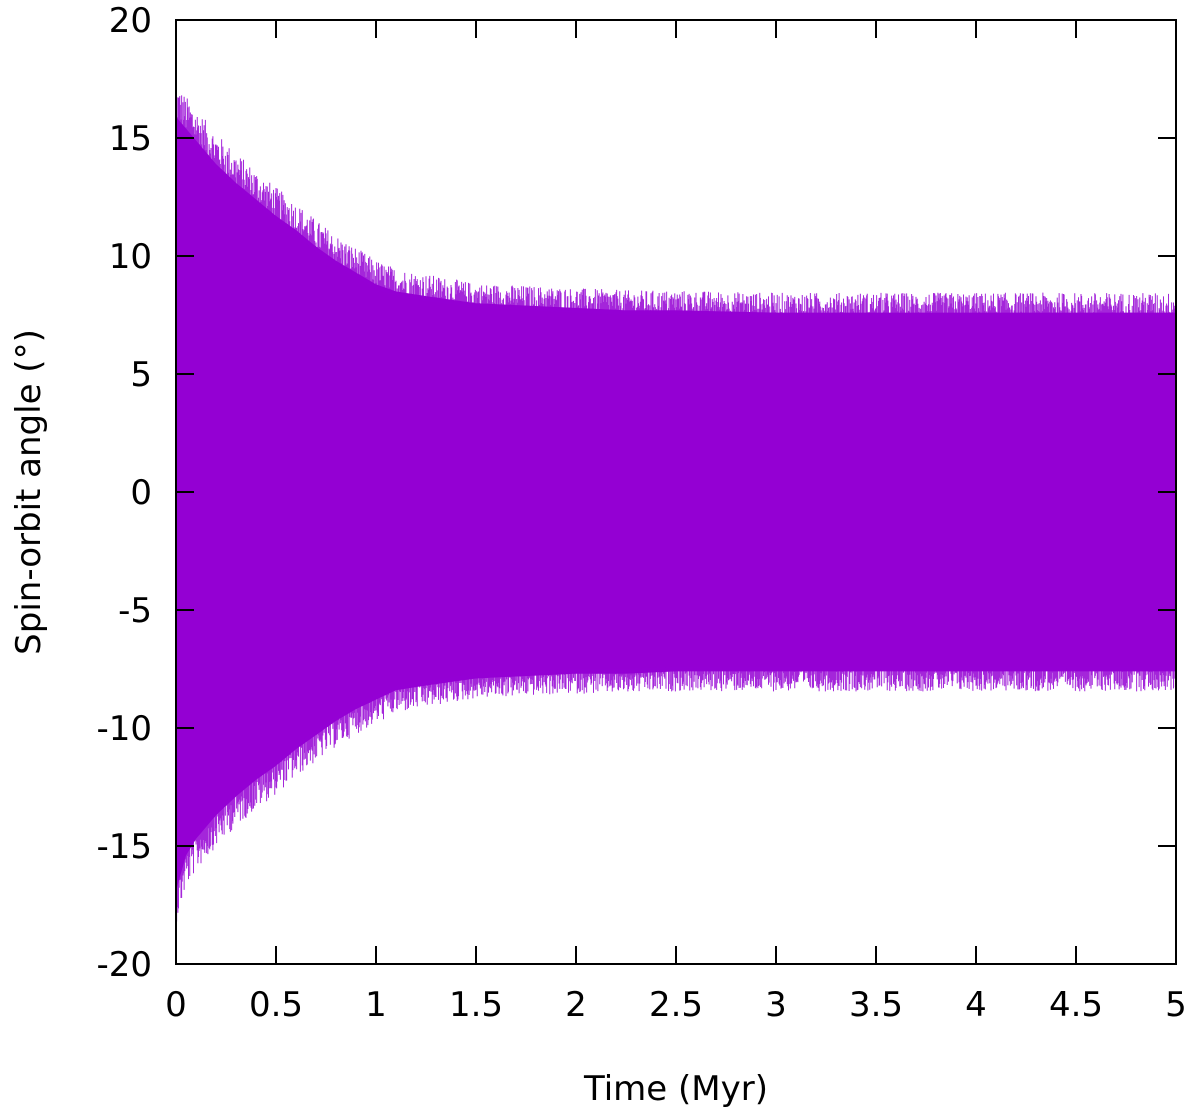  What do you see at coordinates (130, 21) in the screenshot?
I see `y-tick-label: 20` at bounding box center [130, 21].